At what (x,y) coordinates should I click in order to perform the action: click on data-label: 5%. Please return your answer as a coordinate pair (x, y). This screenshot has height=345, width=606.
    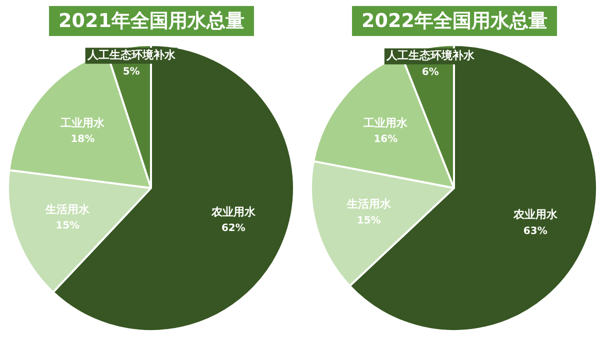
    Looking at the image, I should click on (131, 72).